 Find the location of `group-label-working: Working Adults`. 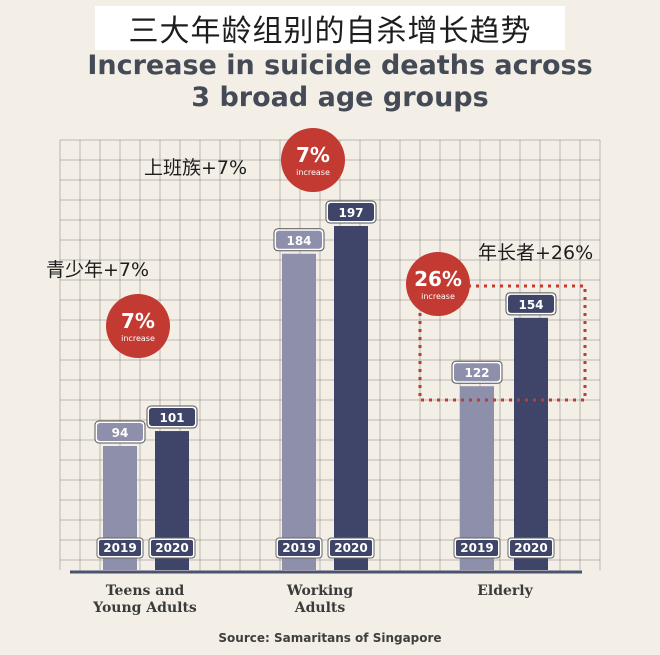

group-label-working: Working Adults is located at coordinates (320, 600).